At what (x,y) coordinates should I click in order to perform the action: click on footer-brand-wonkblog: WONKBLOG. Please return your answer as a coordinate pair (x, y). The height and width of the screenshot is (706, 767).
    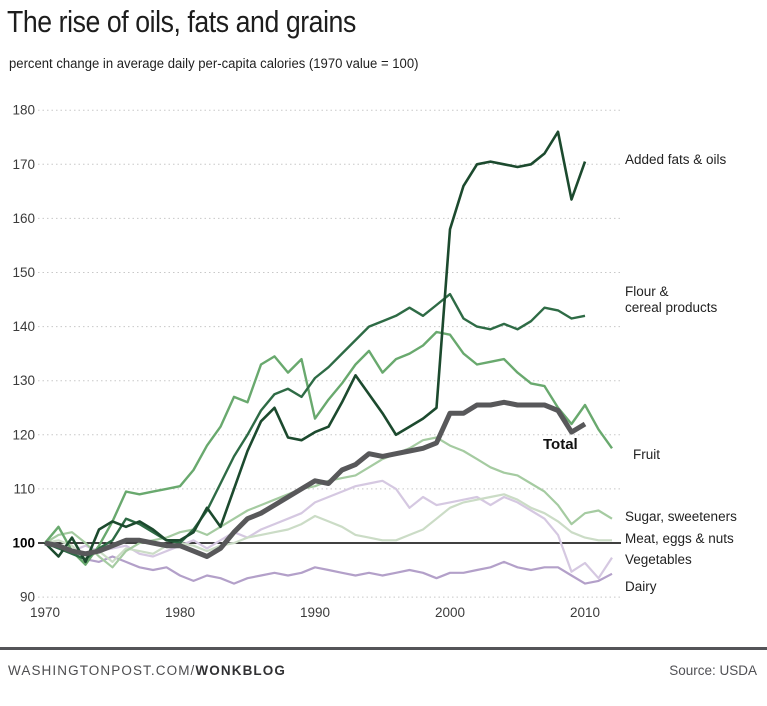
    Looking at the image, I should click on (240, 670).